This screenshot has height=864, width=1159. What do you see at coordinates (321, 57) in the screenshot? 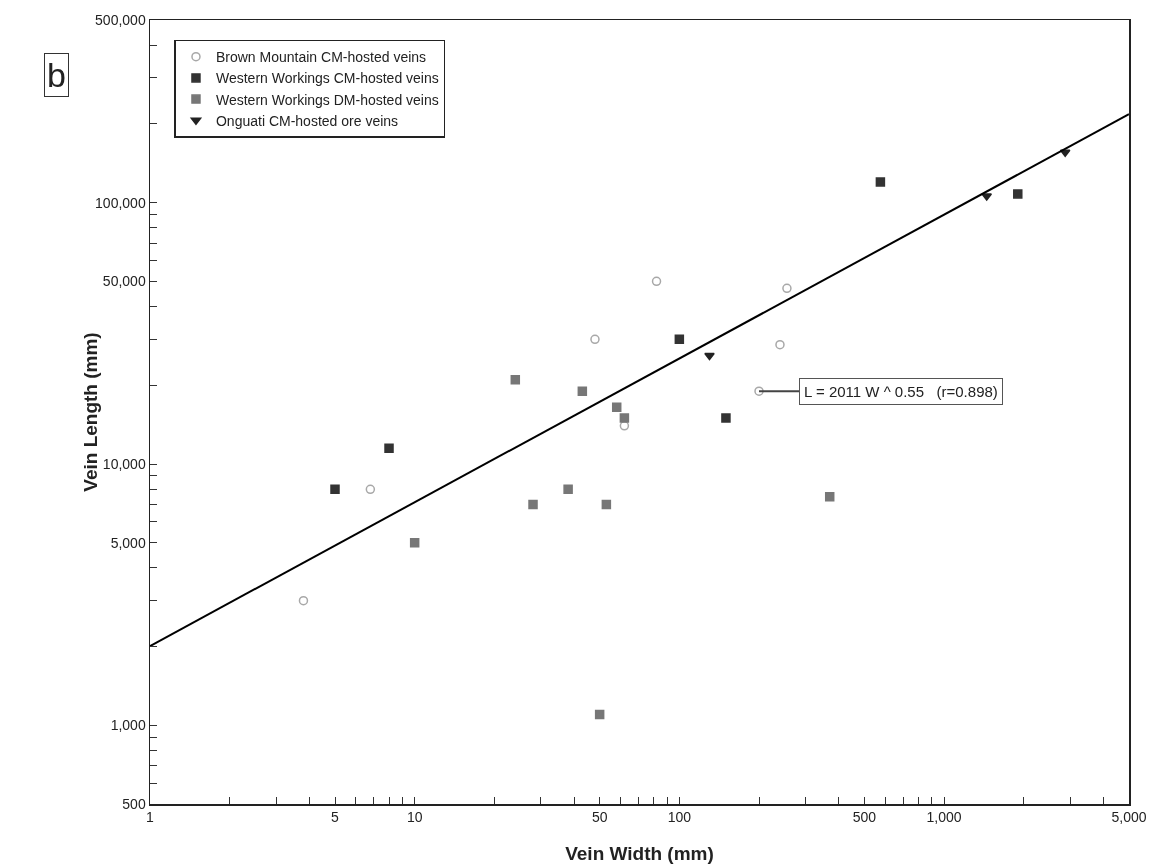
I see `legend-label: Brown Mountain CM-hosted veins` at bounding box center [321, 57].